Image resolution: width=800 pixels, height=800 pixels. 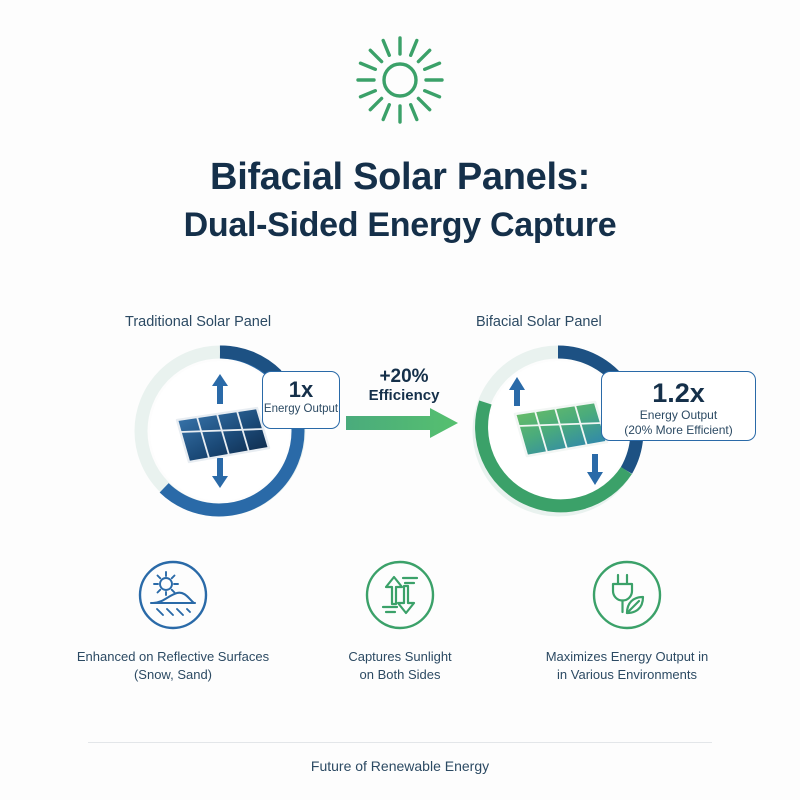 I want to click on feature-caption-line-1: Captures Sunlight, so click(x=400, y=656).